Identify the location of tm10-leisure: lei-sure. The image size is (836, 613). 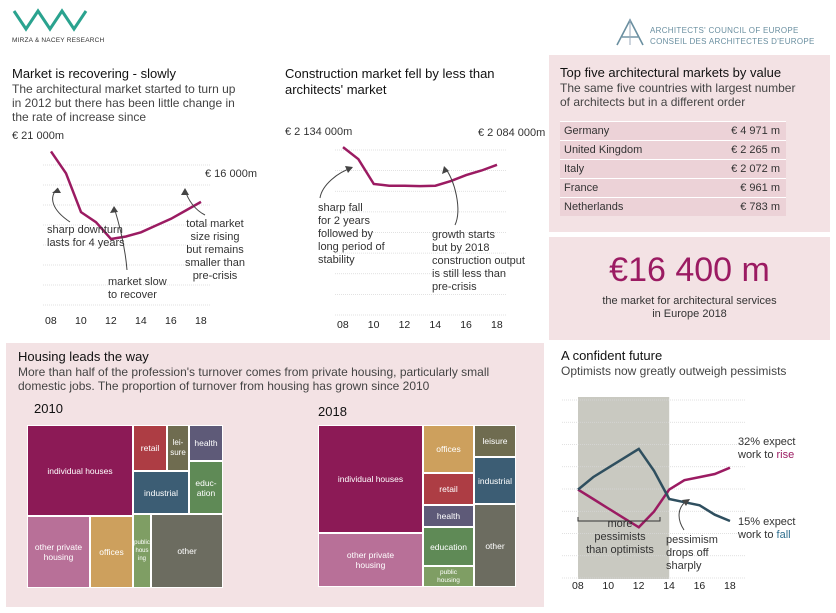
(178, 448).